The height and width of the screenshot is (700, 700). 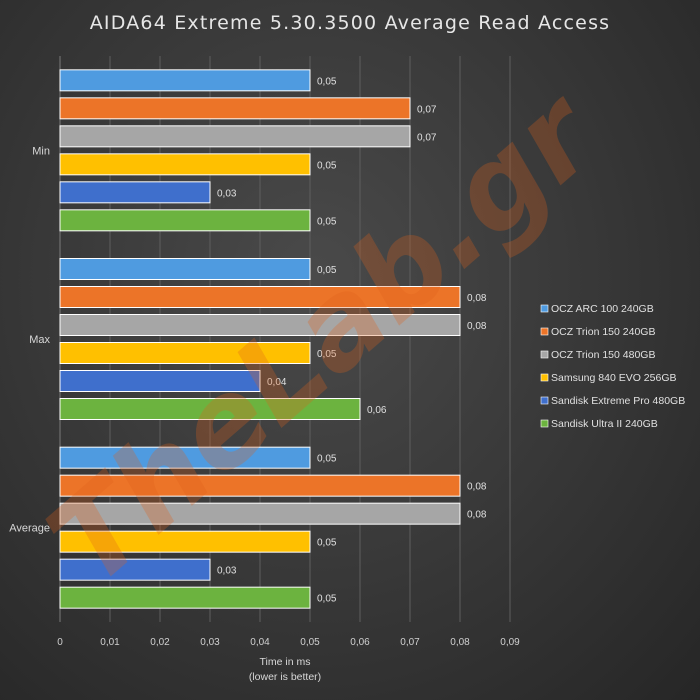 I want to click on x-tick-label: 0,08, so click(x=460, y=642).